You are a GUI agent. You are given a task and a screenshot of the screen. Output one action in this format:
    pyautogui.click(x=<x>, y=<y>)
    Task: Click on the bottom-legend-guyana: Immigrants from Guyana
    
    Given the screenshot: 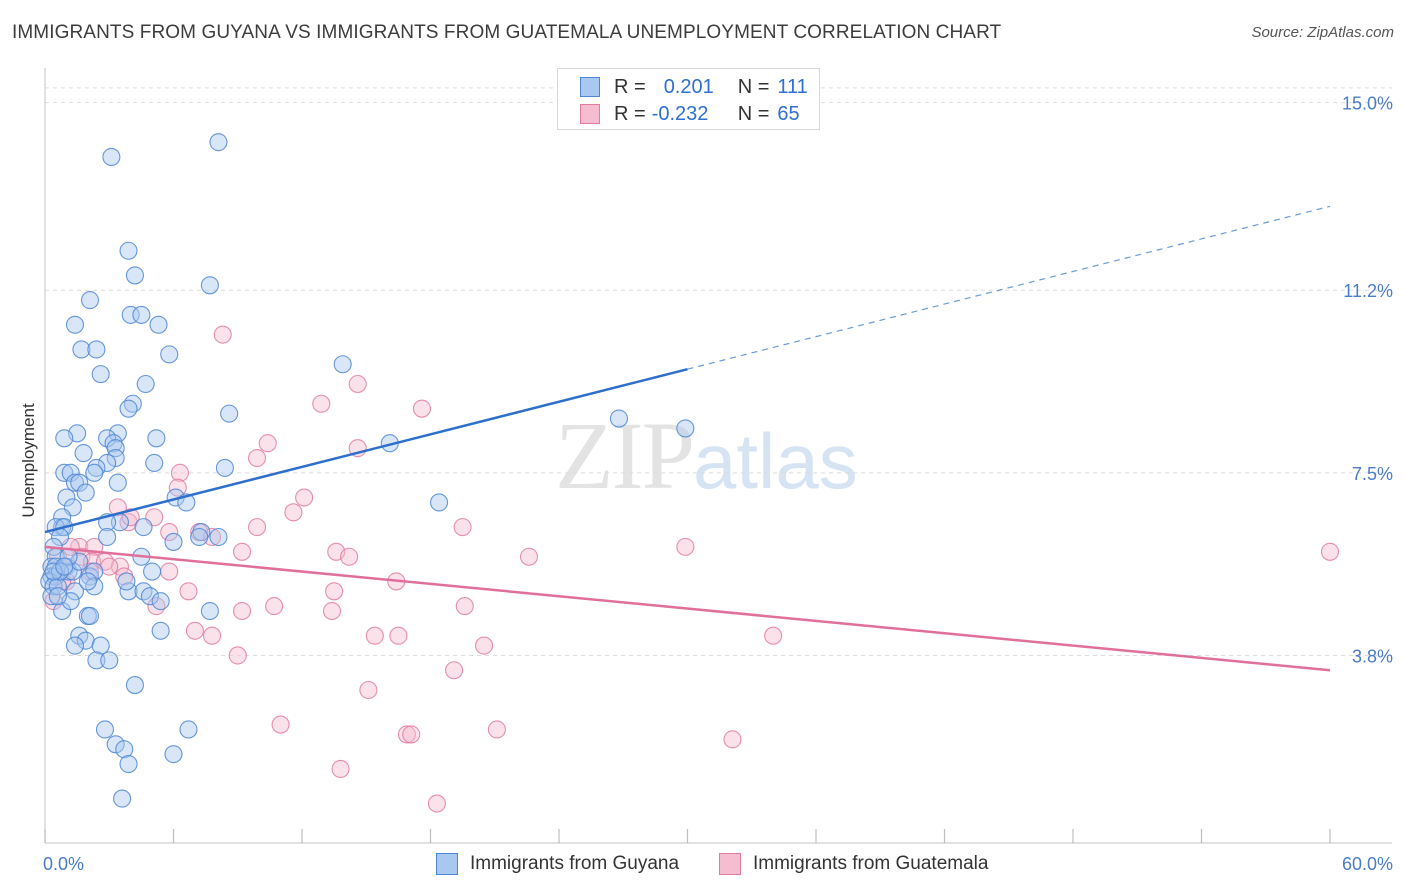 What is the action you would take?
    pyautogui.click(x=557, y=864)
    